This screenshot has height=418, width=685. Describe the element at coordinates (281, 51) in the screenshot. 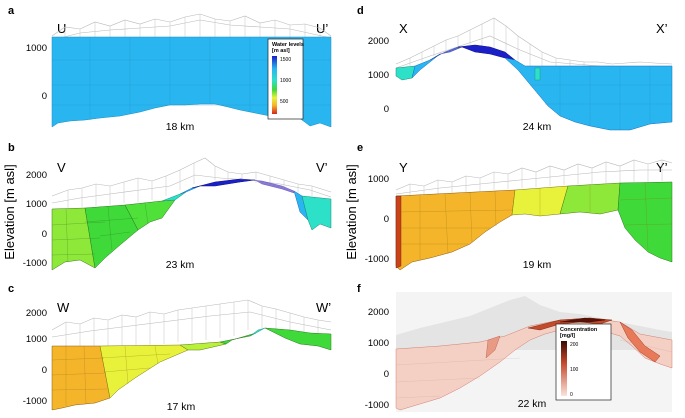

I see `legend-unit: [m asl]` at that location.